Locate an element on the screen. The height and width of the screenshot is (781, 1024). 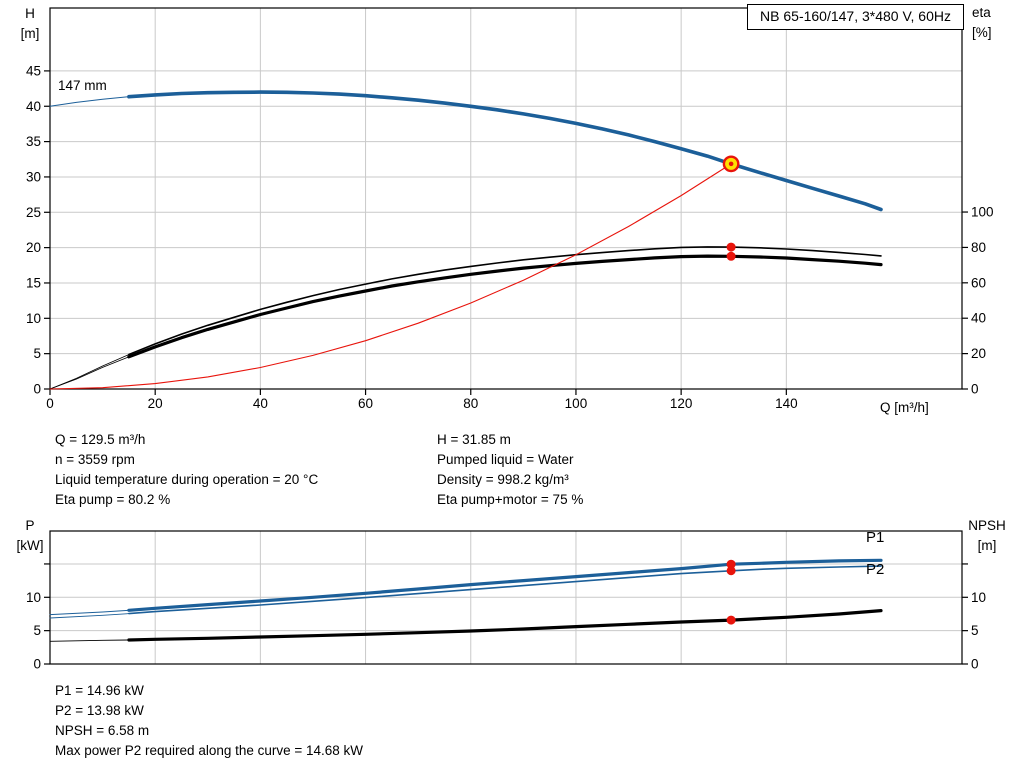
info-npsh: NPSH = 6.58 m is located at coordinates (102, 730).